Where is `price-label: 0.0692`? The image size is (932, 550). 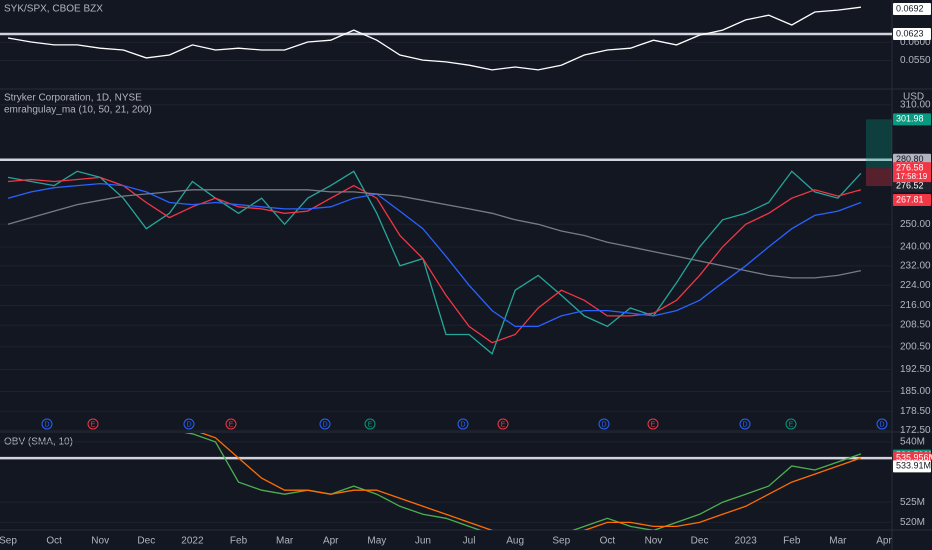
price-label: 0.0692 is located at coordinates (910, 8).